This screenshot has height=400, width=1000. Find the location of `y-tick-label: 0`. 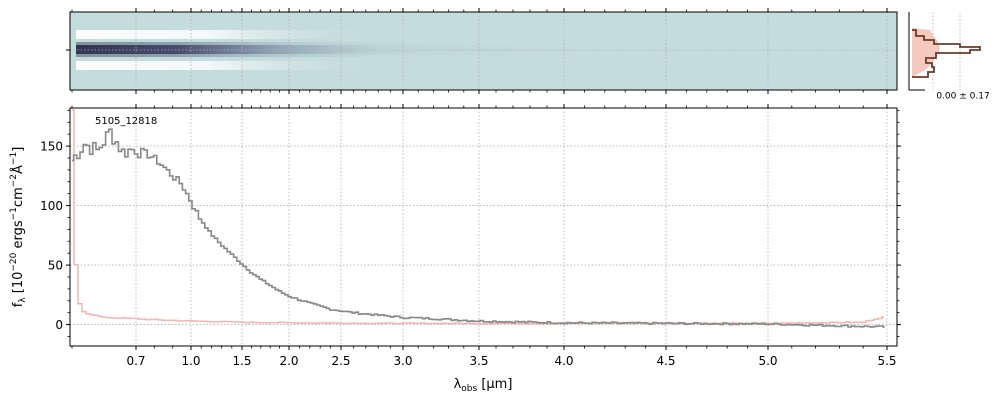

y-tick-label: 0 is located at coordinates (59, 325).